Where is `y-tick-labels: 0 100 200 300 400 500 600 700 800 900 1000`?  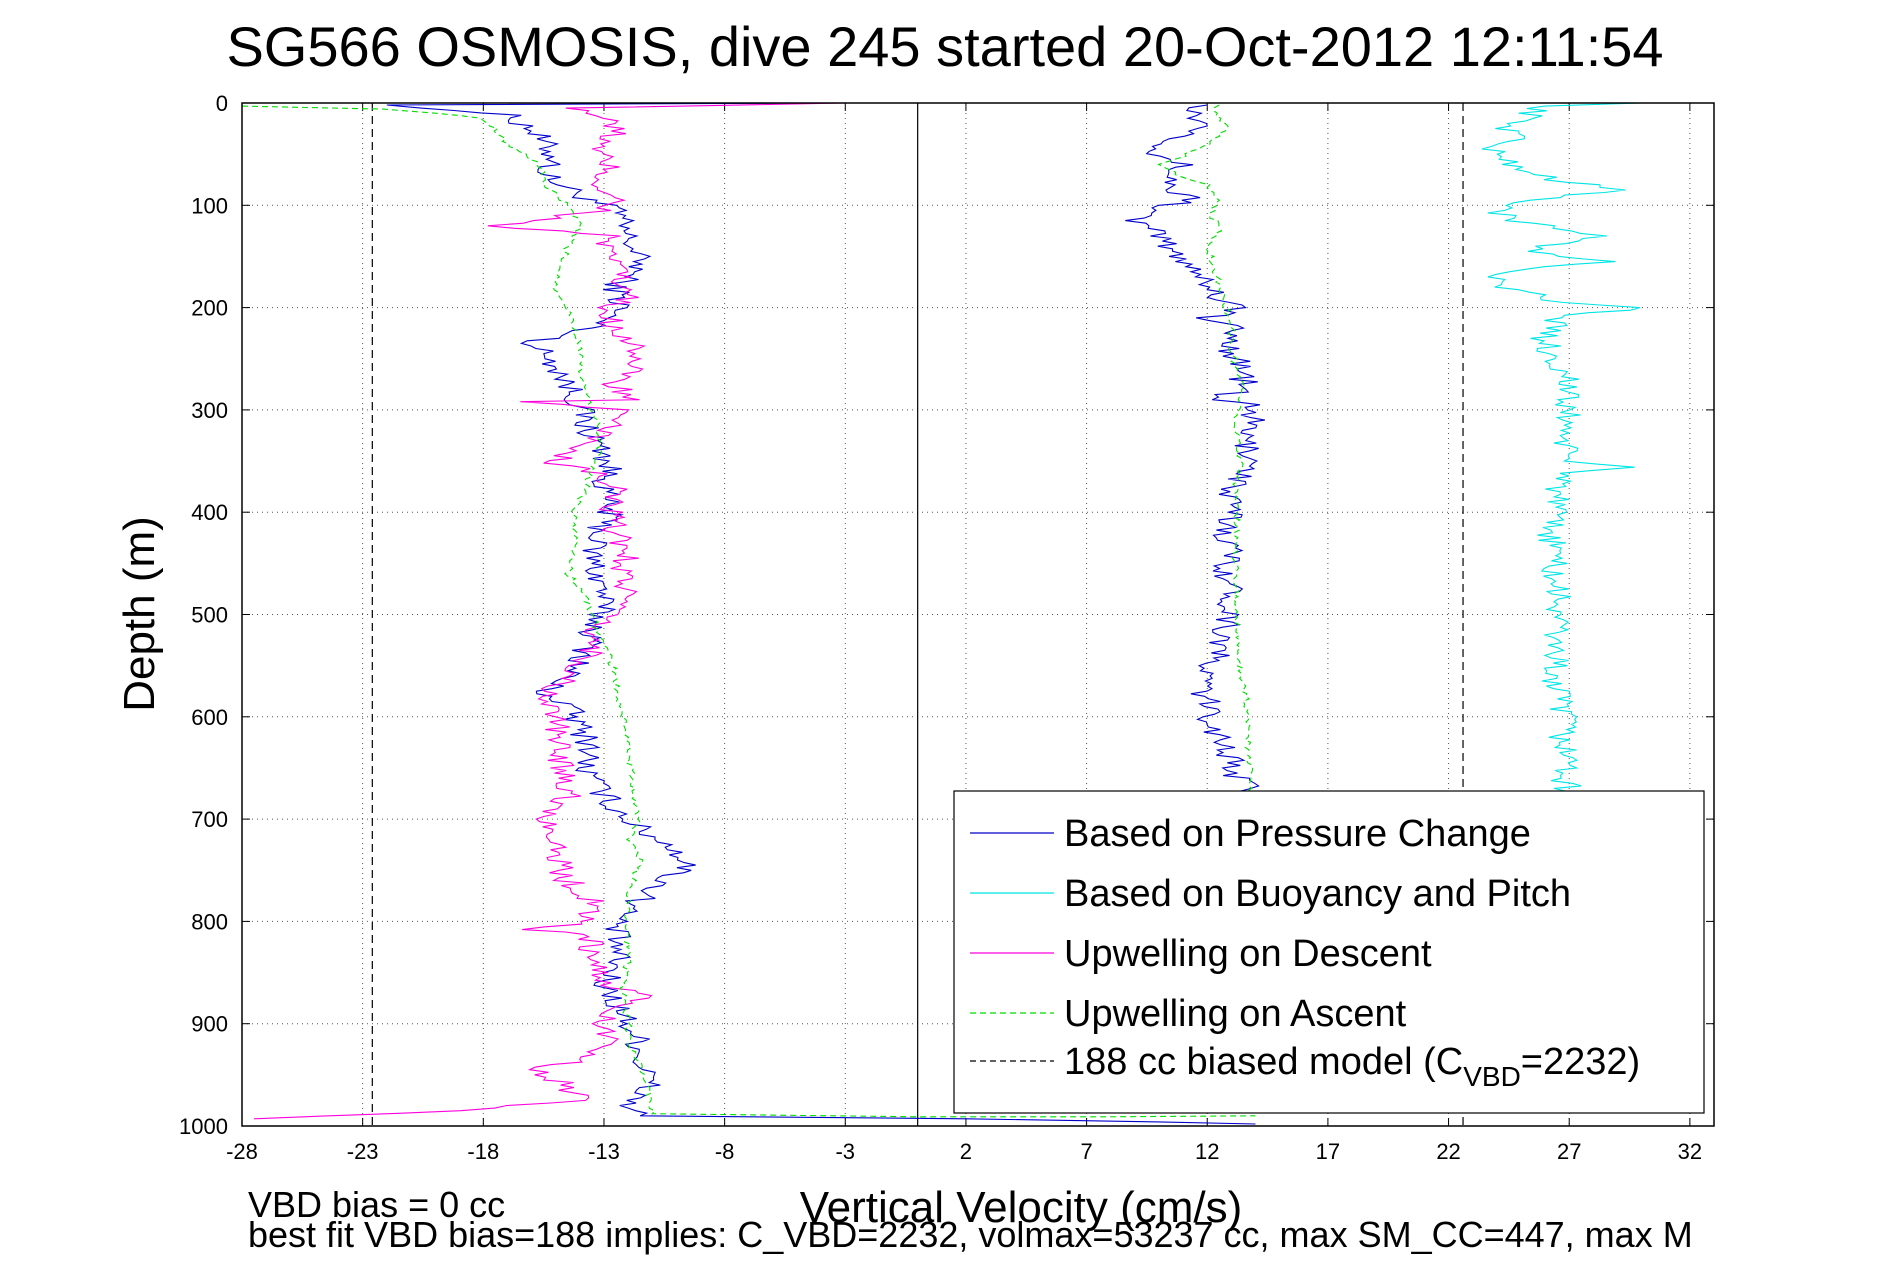
y-tick-labels: 0 100 200 300 400 500 600 700 800 900 1000 is located at coordinates (203, 615).